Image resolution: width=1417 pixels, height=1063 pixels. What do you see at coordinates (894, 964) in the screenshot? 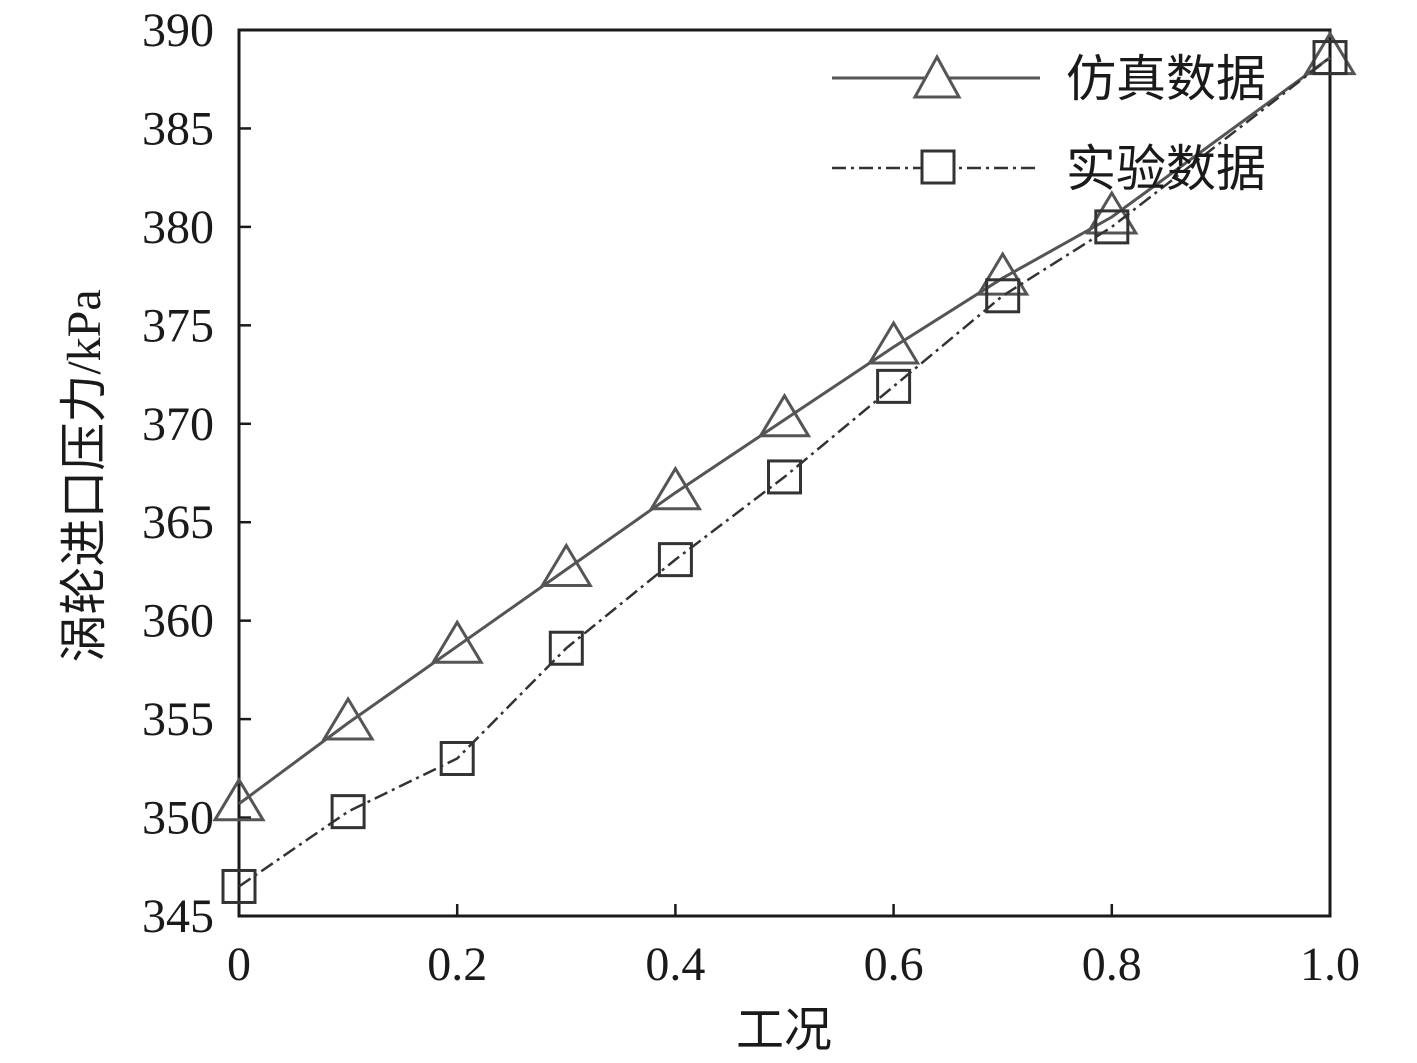
I see `x-tick-label: 0.6` at bounding box center [894, 964].